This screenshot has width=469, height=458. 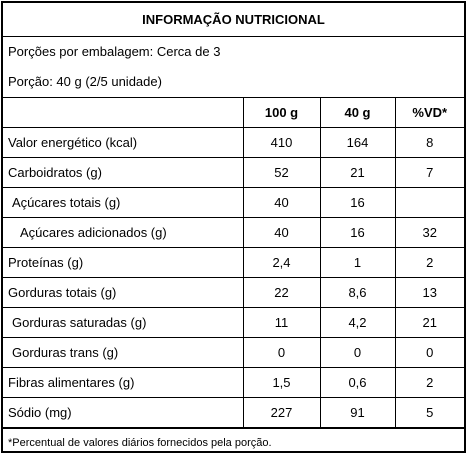 What do you see at coordinates (429, 202) in the screenshot?
I see `value-daily-percent` at bounding box center [429, 202].